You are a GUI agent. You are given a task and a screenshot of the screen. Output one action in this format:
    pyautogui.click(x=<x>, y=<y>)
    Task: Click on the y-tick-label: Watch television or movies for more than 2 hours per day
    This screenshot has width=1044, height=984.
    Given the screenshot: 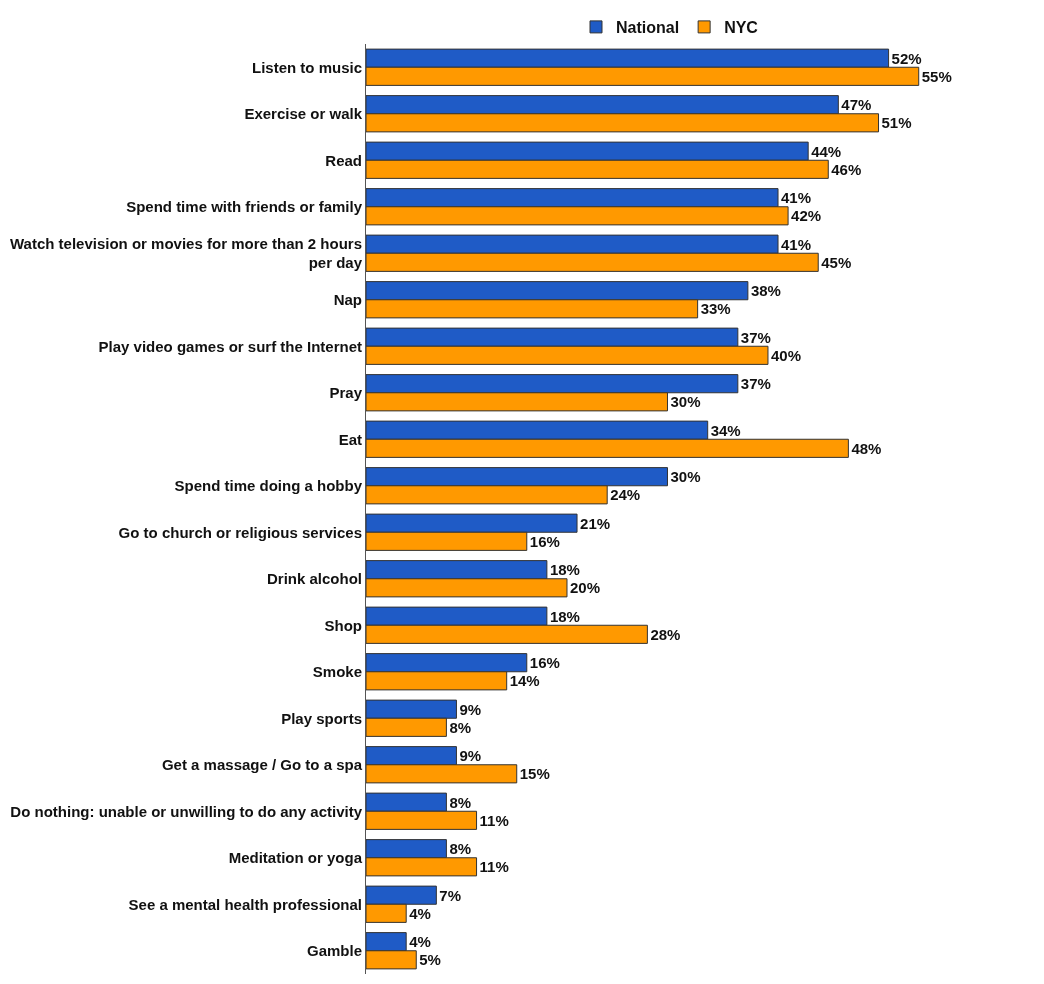 What is the action you would take?
    pyautogui.click(x=186, y=253)
    